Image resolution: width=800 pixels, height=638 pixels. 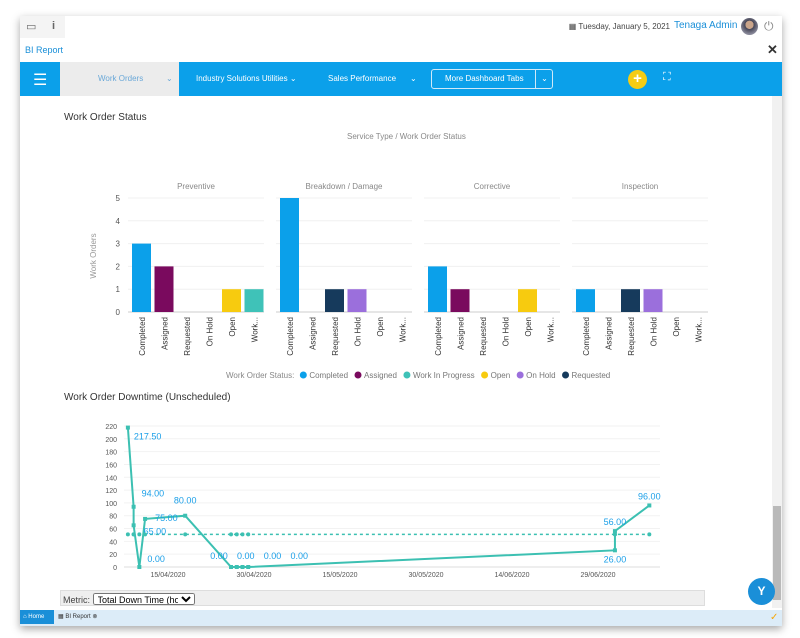 What do you see at coordinates (401, 618) in the screenshot?
I see `taskbar: ⌂ Home ▦ BI Report ⊗` at bounding box center [401, 618].